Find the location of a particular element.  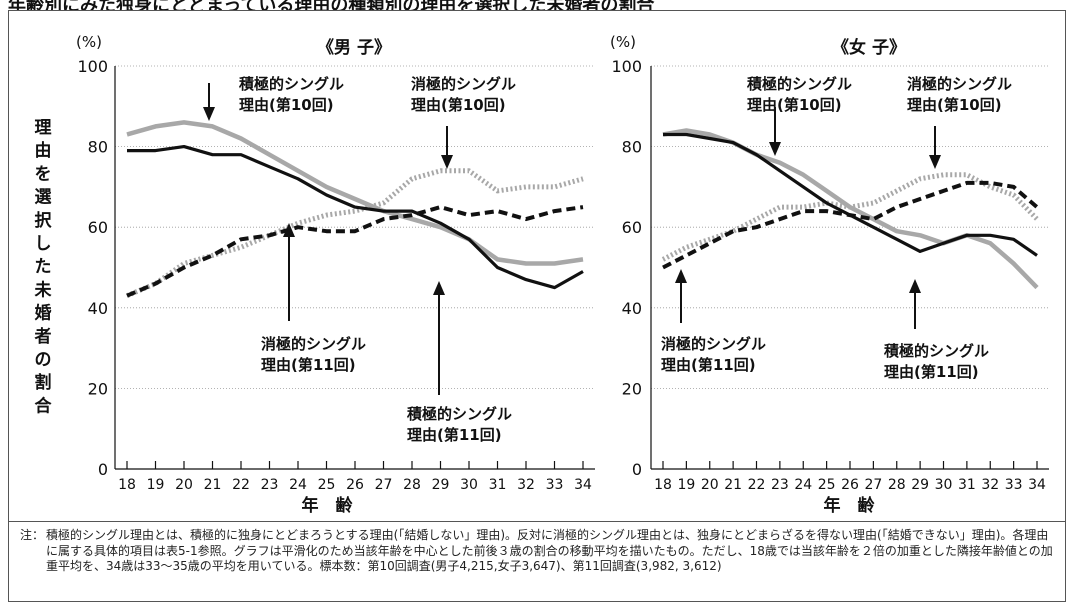

y-axis-label-char: た is located at coordinates (43, 267).